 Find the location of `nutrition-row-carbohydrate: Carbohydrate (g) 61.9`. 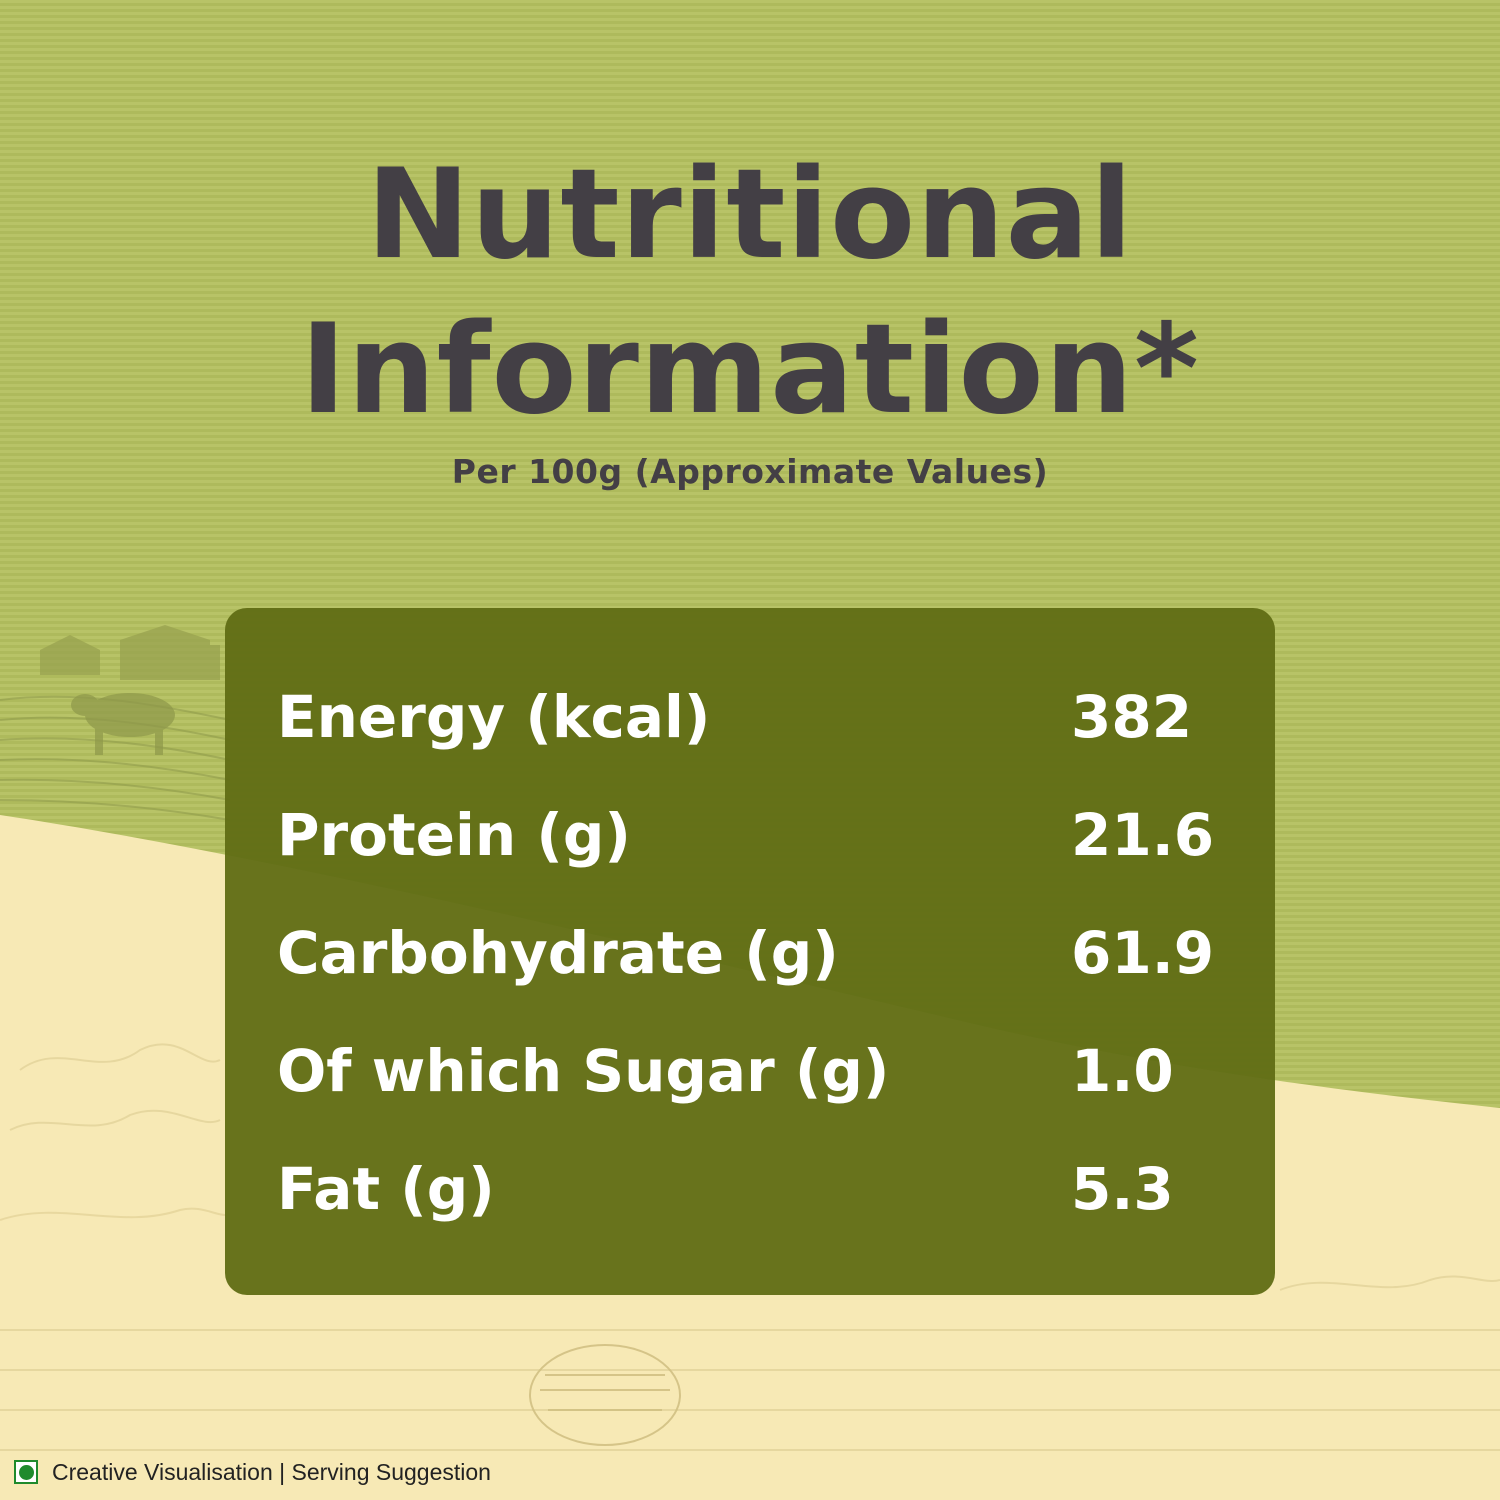

nutrition-row-carbohydrate: Carbohydrate (g) 61.9 is located at coordinates (750, 969).